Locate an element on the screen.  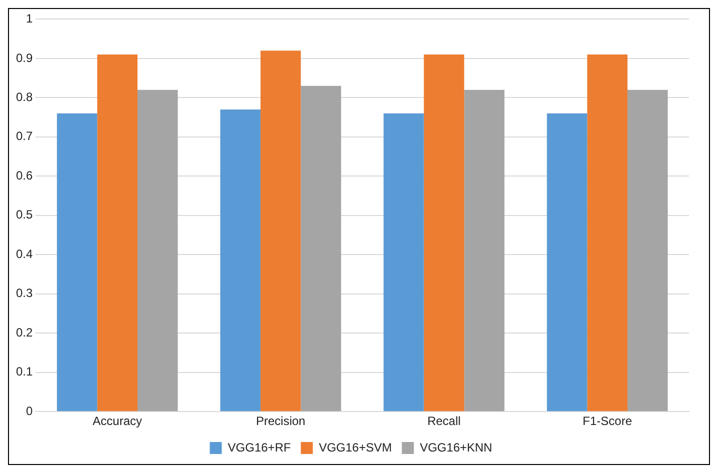
y-tick-label: 0.7 is located at coordinates (24, 136).